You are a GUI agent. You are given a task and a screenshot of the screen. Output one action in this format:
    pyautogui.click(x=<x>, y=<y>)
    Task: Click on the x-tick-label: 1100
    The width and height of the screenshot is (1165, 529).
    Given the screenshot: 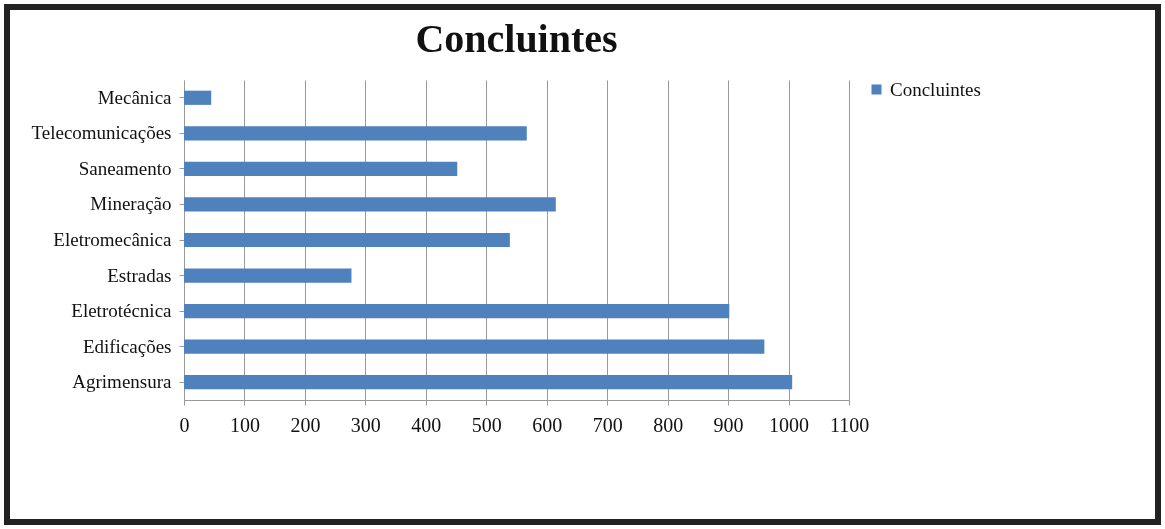 What is the action you would take?
    pyautogui.click(x=849, y=424)
    